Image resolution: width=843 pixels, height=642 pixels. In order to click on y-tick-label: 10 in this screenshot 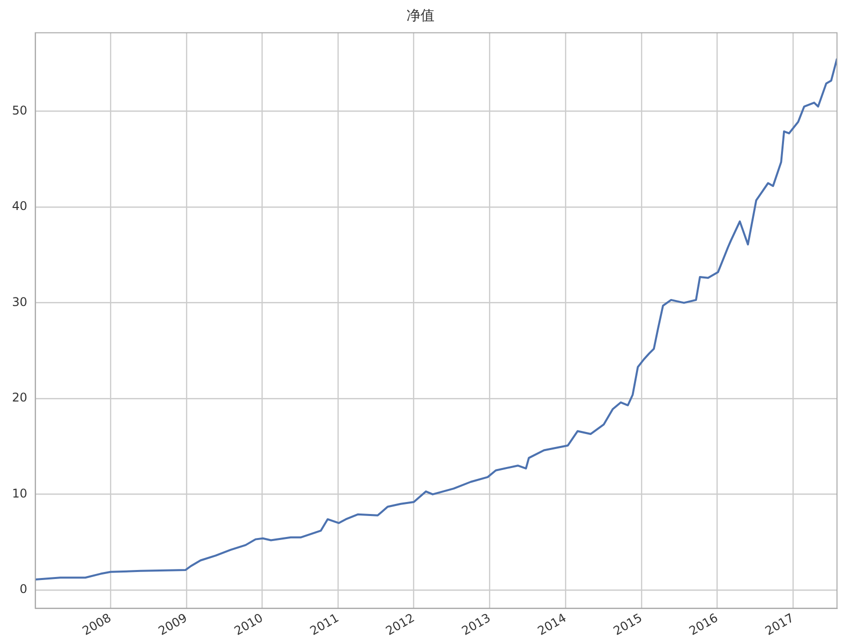, I will do `click(20, 493)`.